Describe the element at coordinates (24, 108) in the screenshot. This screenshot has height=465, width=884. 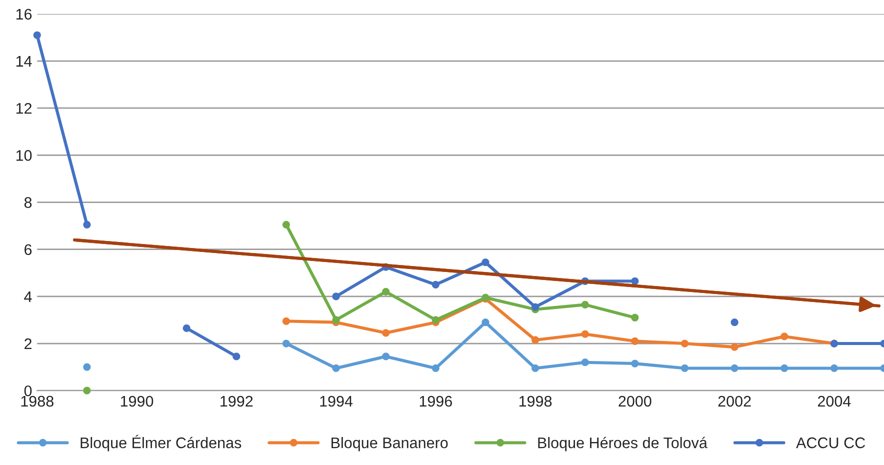
I see `y-tick-label: 12` at that location.